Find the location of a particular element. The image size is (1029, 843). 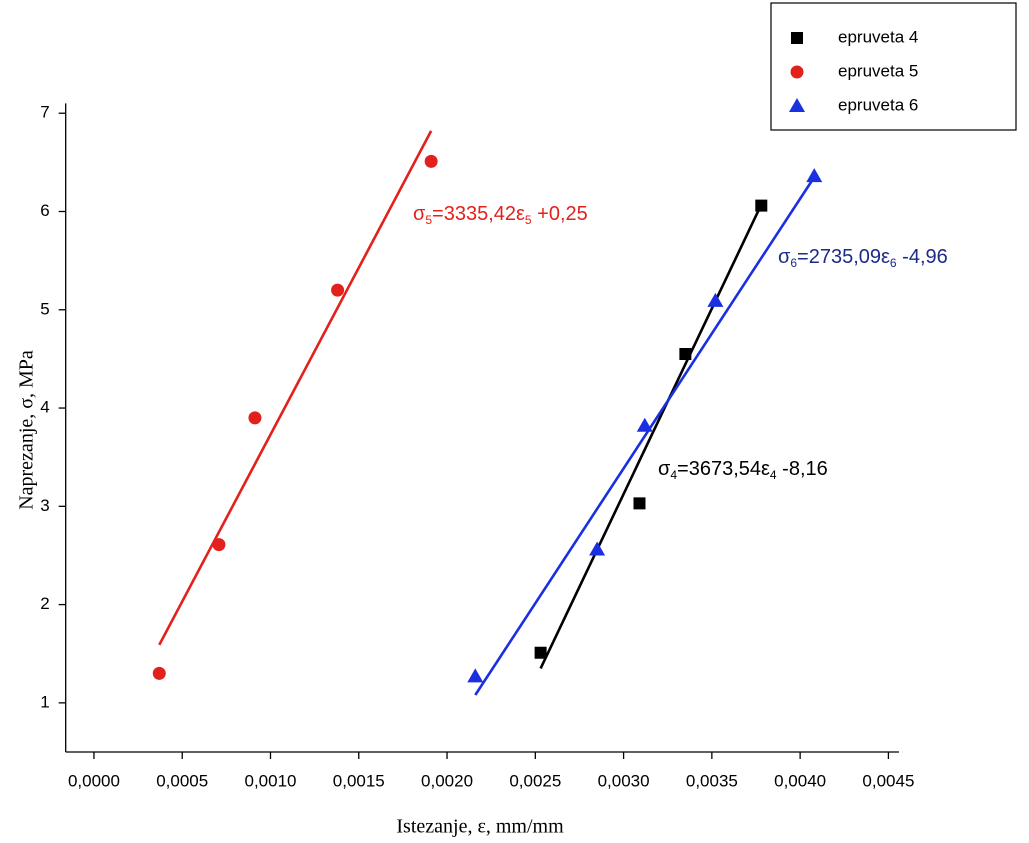

equation: σ6=2735,09ε6 -4,96 is located at coordinates (863, 258).